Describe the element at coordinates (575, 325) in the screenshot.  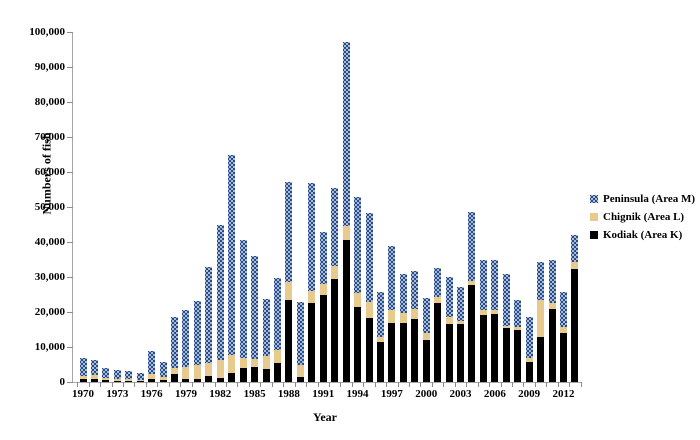
I see `segment-kodiak-2013` at that location.